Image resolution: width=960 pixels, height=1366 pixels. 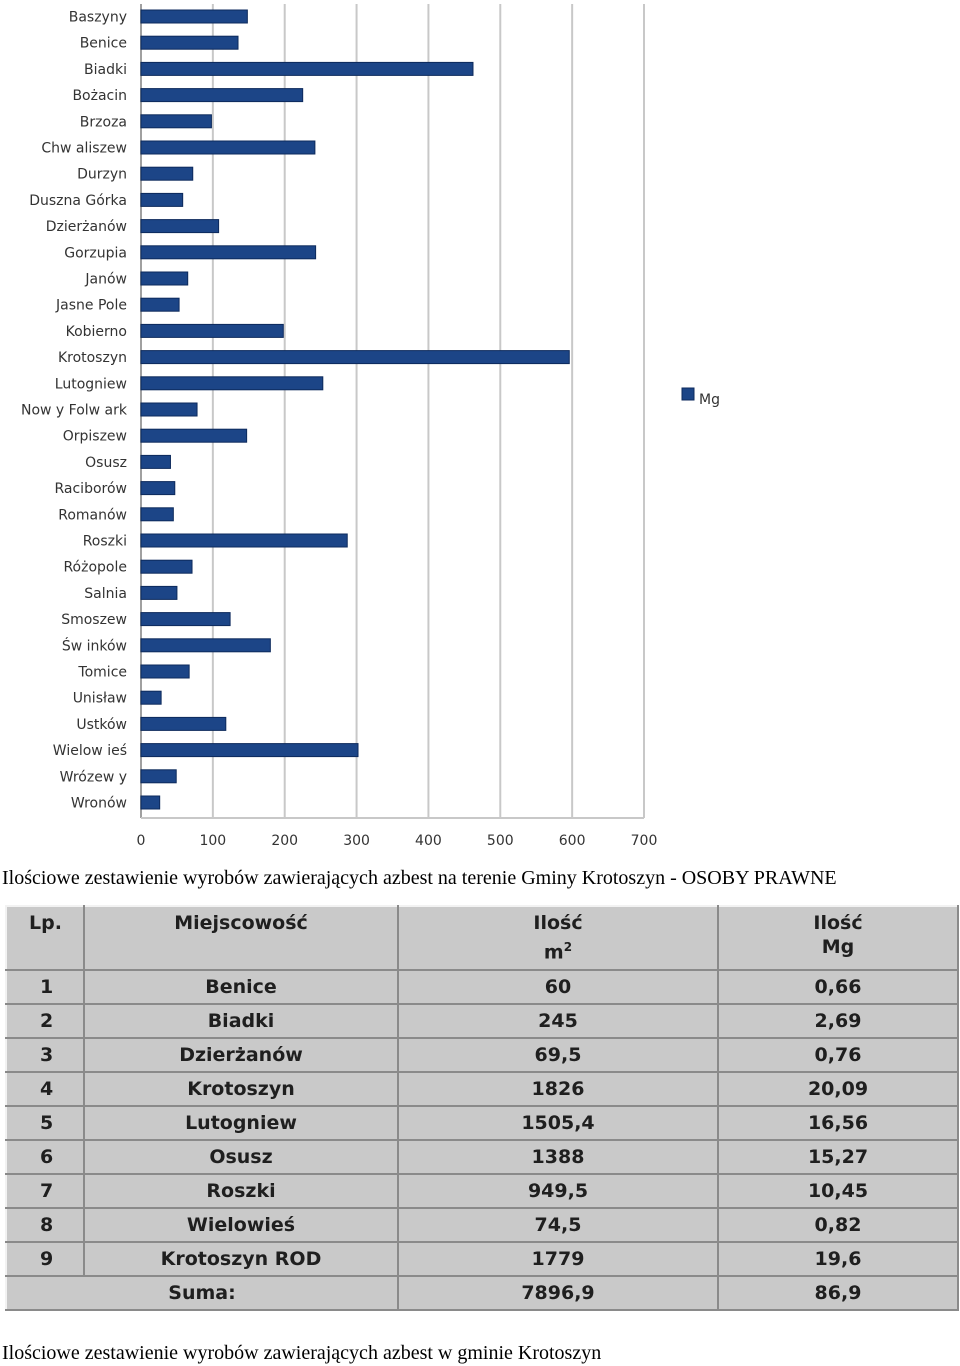 I want to click on cell-lp: 5, so click(x=45, y=1123).